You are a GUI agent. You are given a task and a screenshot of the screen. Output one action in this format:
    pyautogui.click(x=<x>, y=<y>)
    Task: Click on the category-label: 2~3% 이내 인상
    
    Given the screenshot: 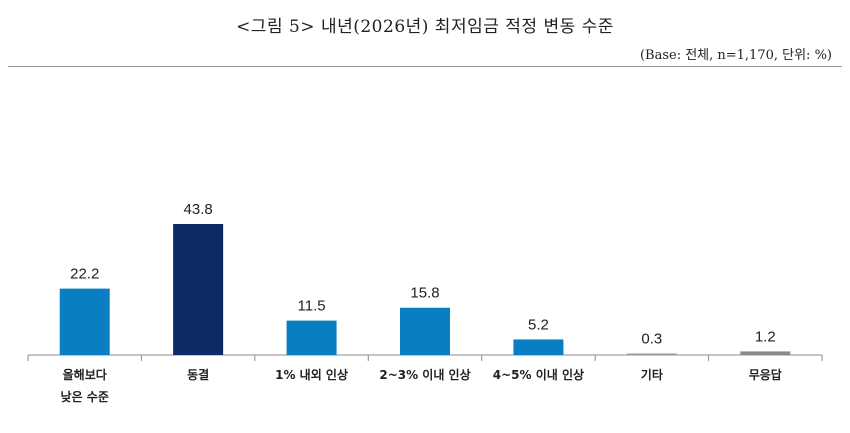 What is the action you would take?
    pyautogui.click(x=424, y=374)
    